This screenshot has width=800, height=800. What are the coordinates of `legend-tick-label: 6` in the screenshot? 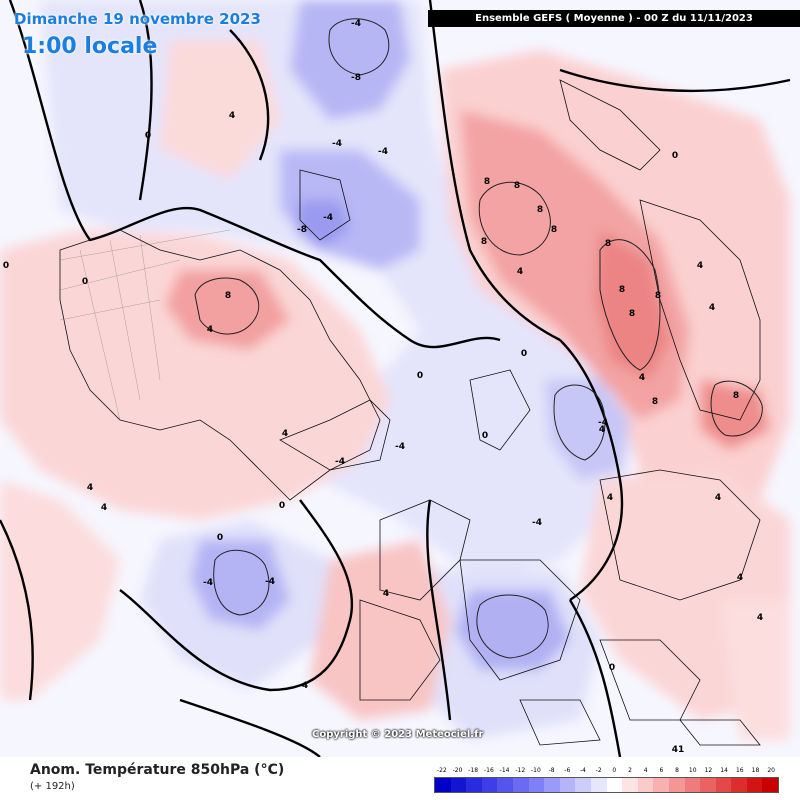 It's located at (661, 770).